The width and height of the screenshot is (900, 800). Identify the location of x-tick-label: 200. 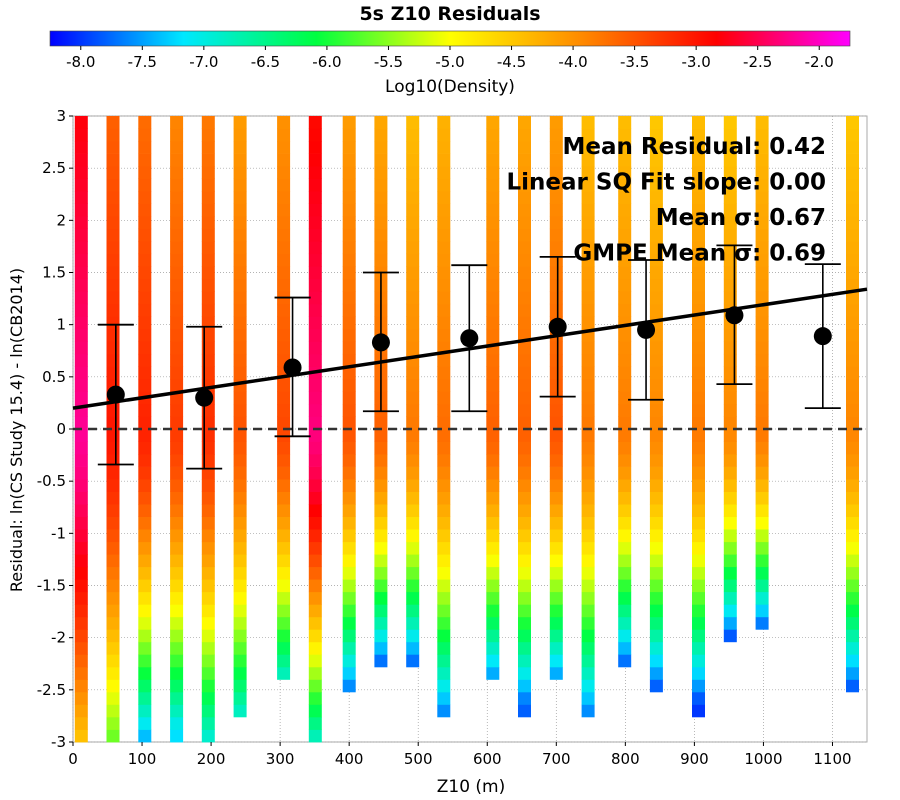
(211, 759).